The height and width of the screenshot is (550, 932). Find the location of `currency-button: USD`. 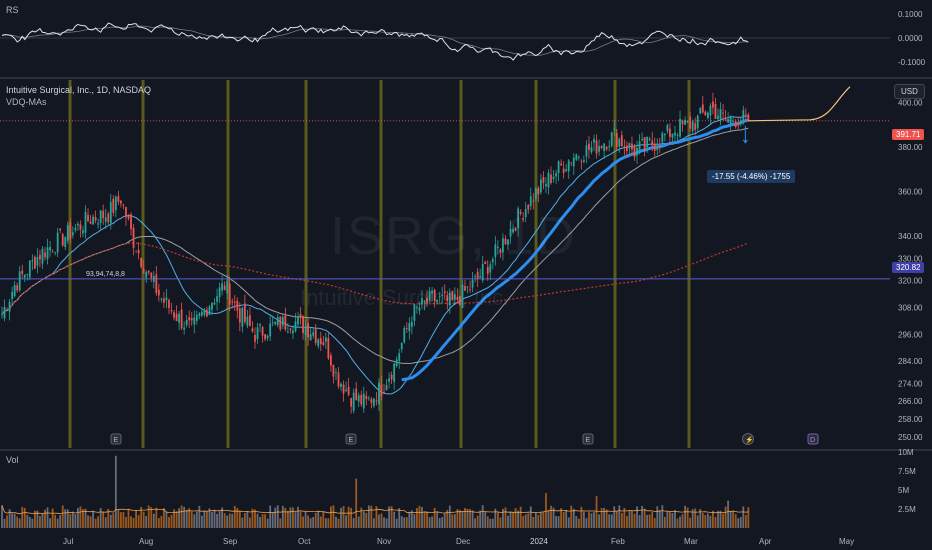

currency-button: USD is located at coordinates (909, 91).